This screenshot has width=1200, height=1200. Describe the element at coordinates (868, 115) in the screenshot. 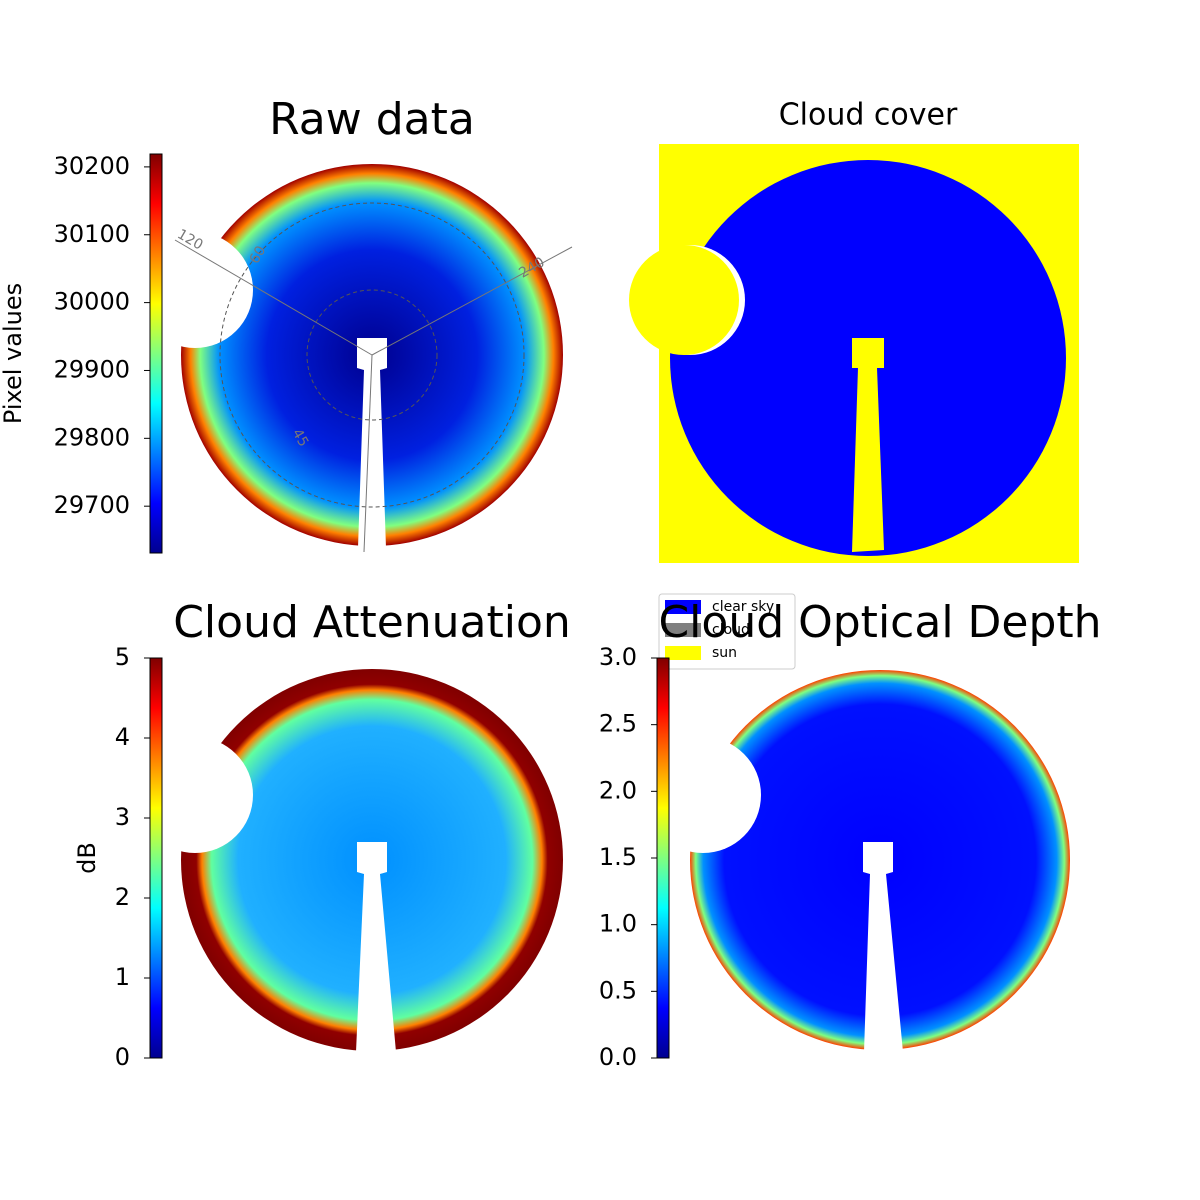

I see `chart-title: Cloud cover` at that location.